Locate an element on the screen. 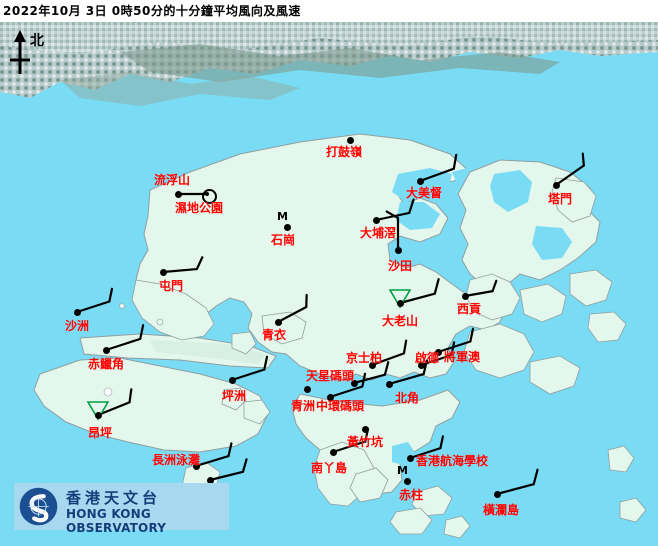  station-label: 沙田 is located at coordinates (400, 266).